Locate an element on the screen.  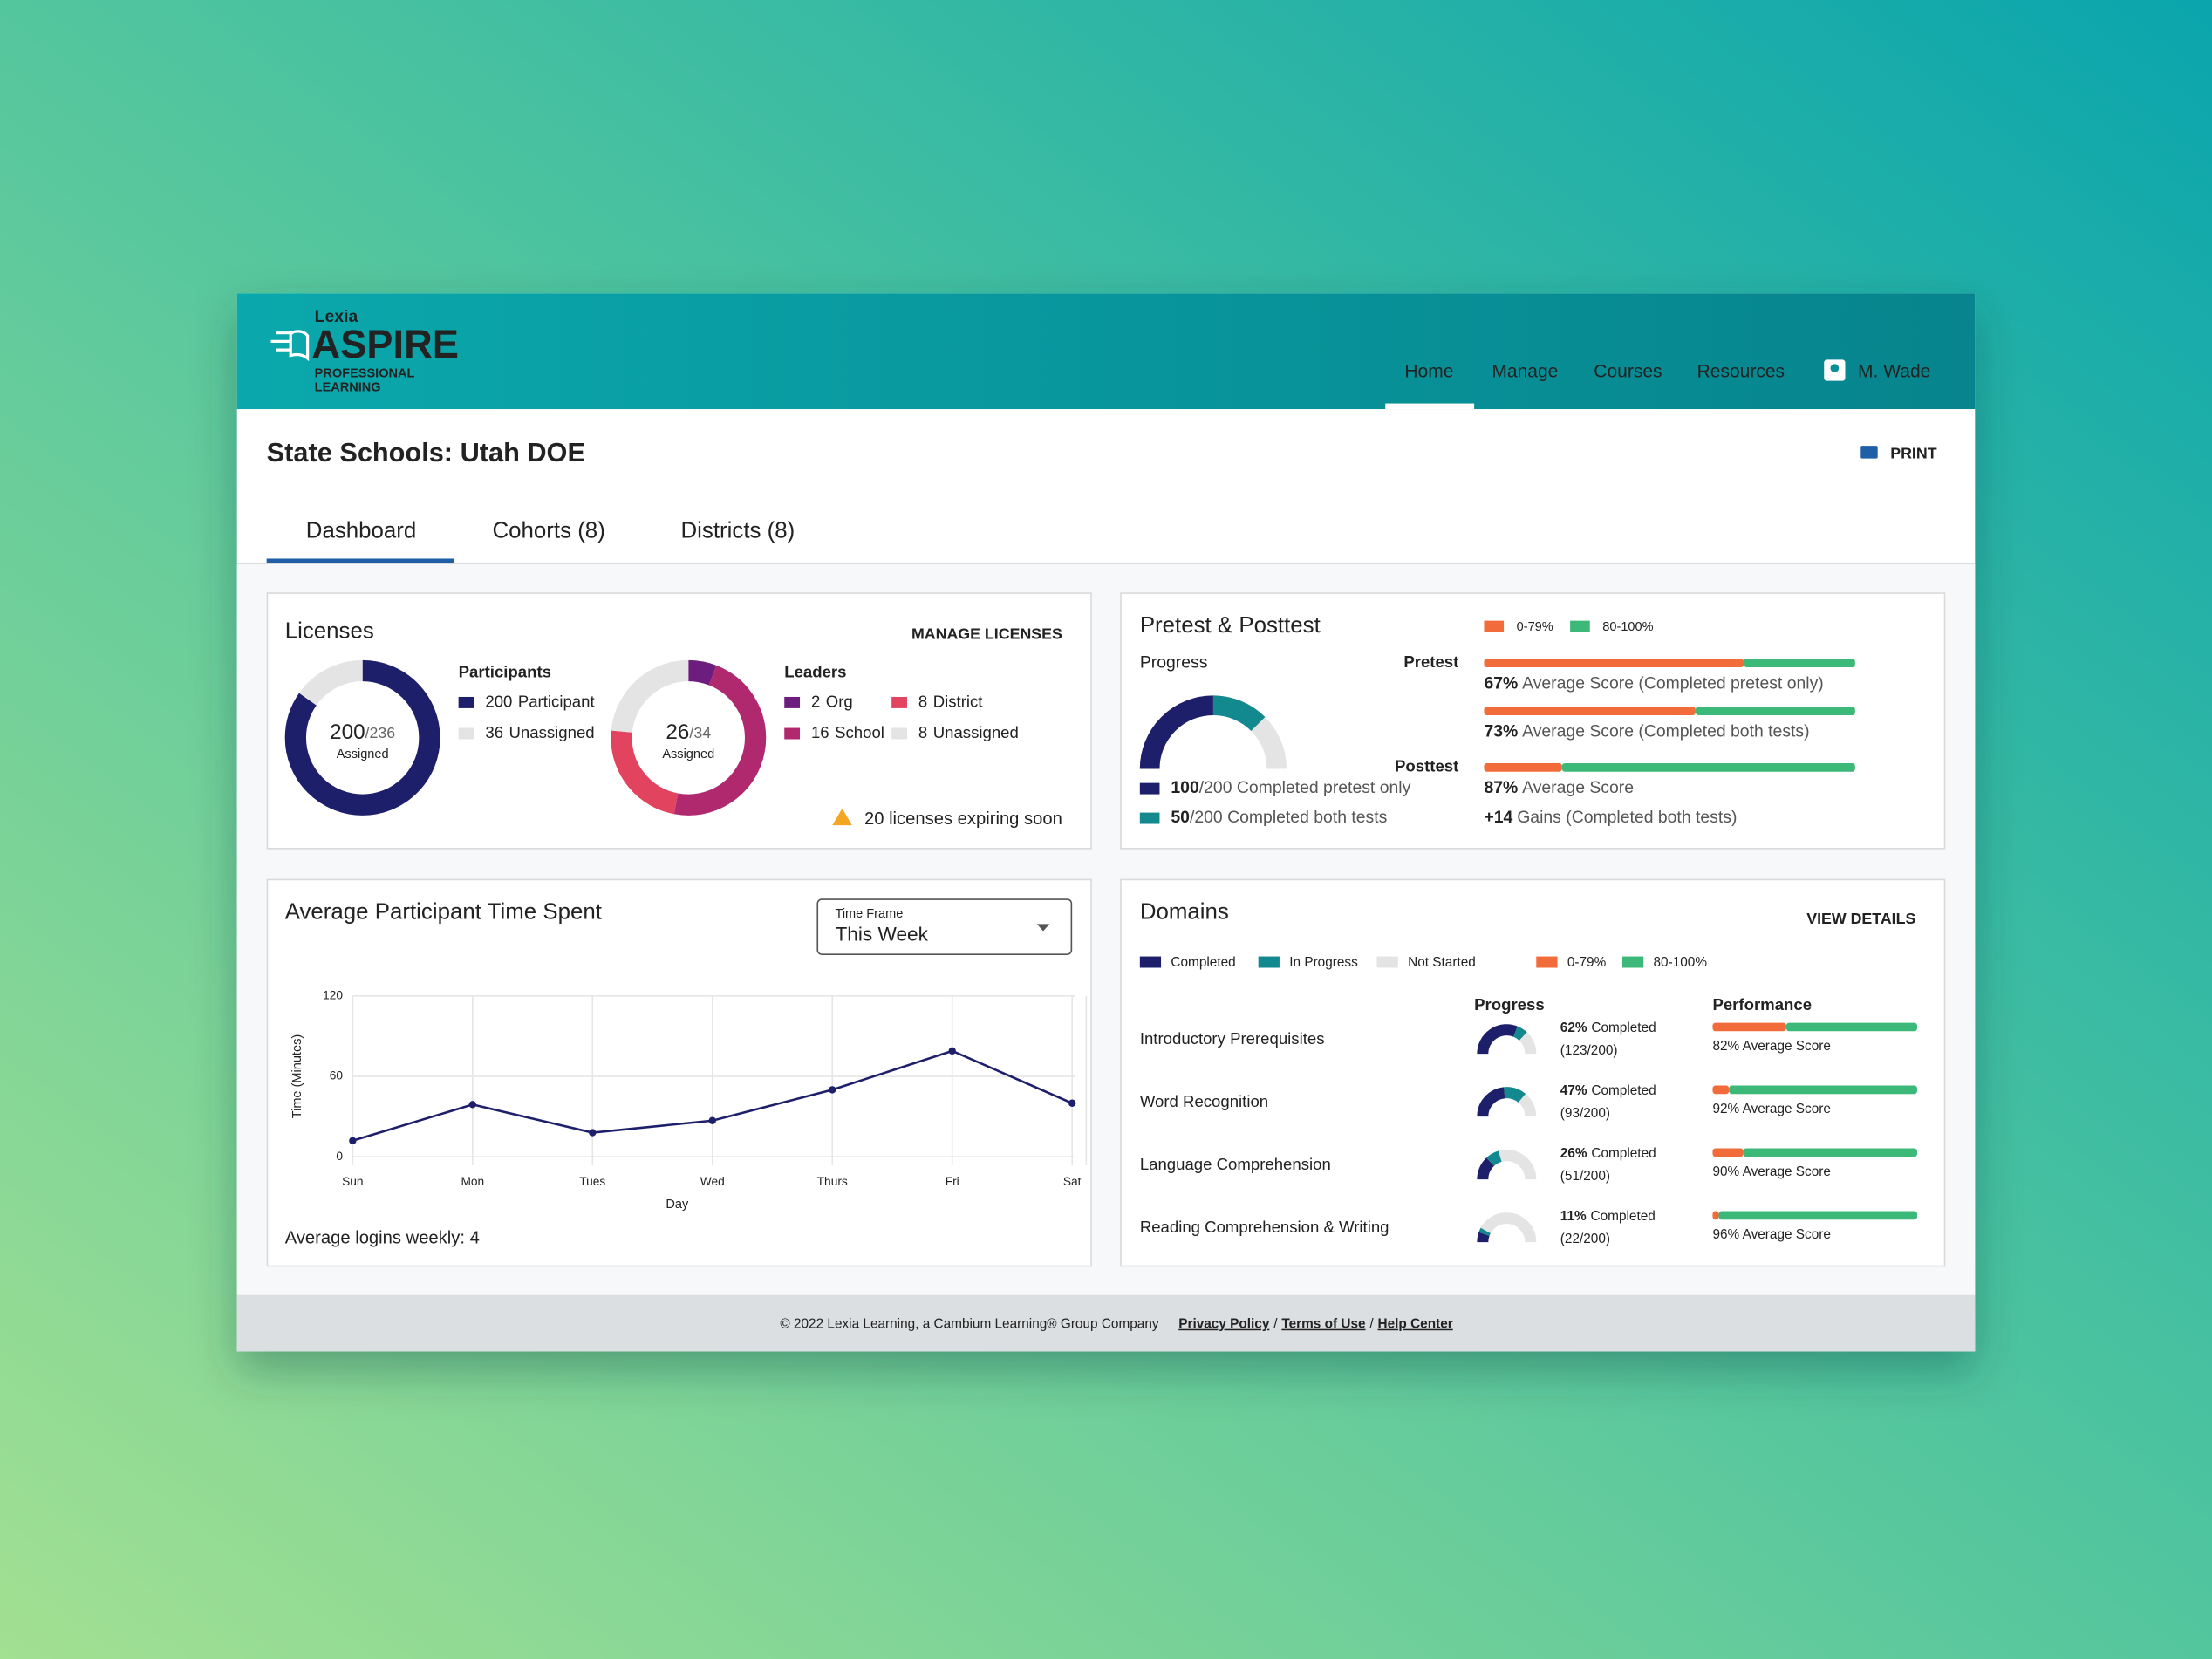
assigned-count: 200 is located at coordinates (347, 732).